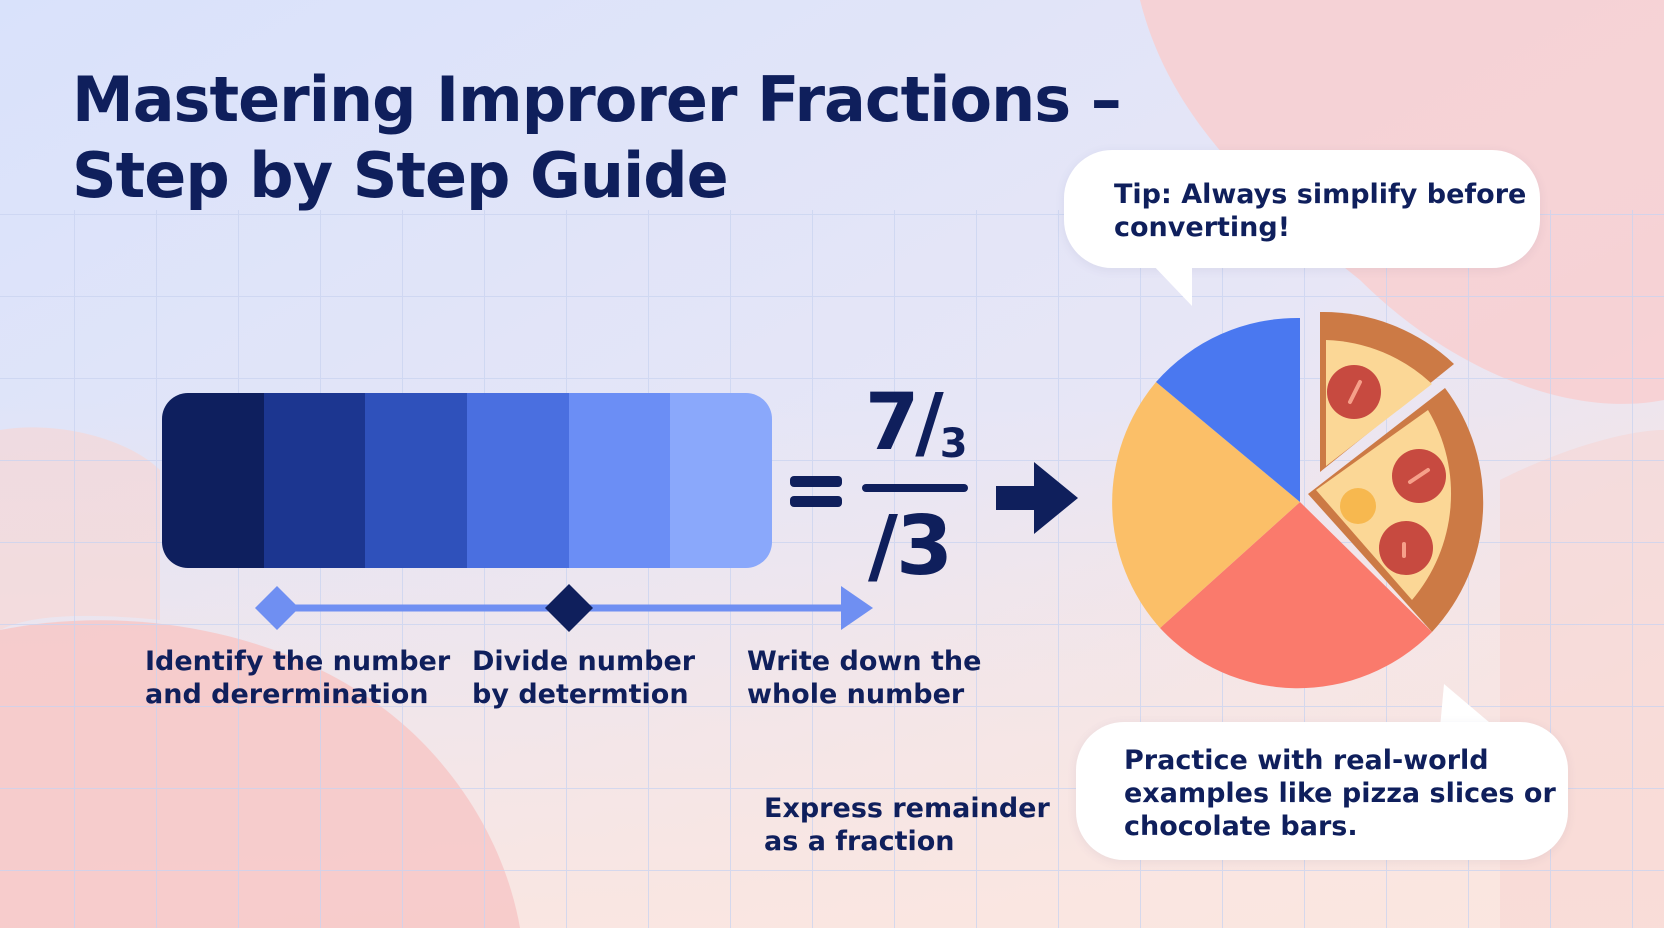 The width and height of the screenshot is (1664, 928). Describe the element at coordinates (816, 490) in the screenshot. I see `equals-sign` at that location.